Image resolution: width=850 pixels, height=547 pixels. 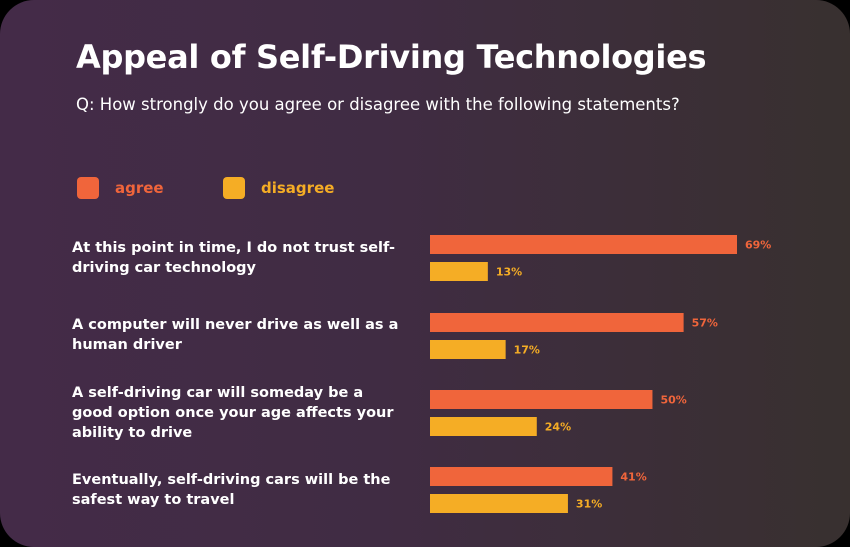 What do you see at coordinates (88, 188) in the screenshot?
I see `legend-swatch-agree` at bounding box center [88, 188].